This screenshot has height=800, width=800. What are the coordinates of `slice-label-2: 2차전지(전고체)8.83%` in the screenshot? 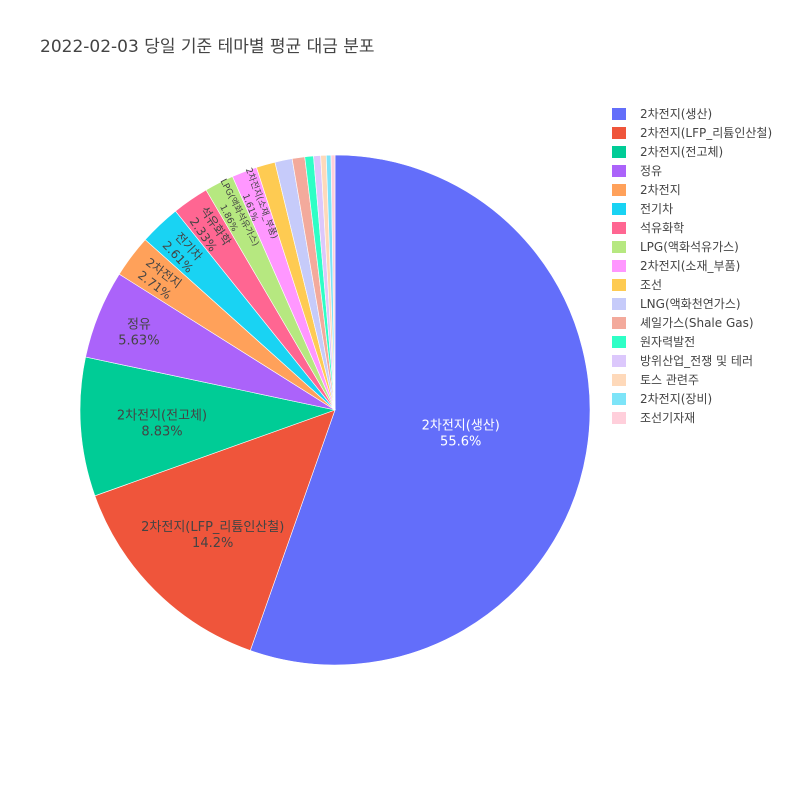 It's located at (162, 424).